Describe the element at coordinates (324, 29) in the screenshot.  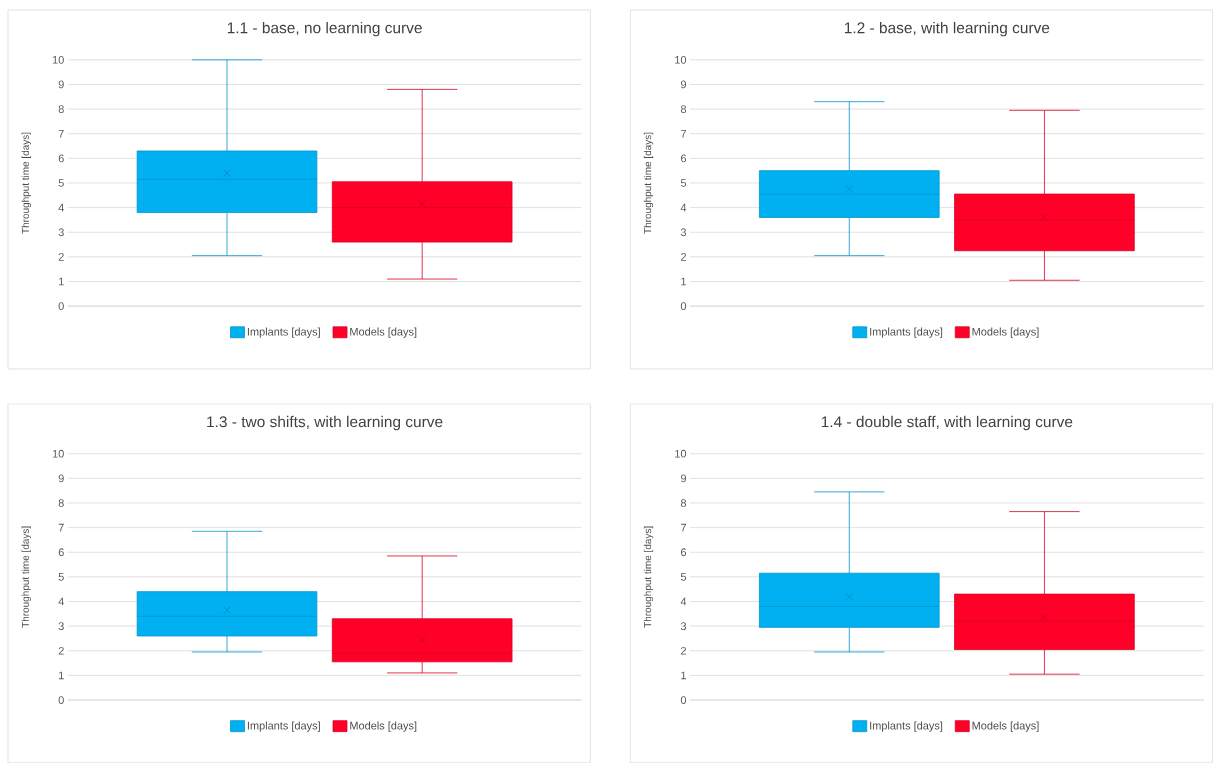
I see `chart-title: 1.1 - base, no learning curve` at that location.